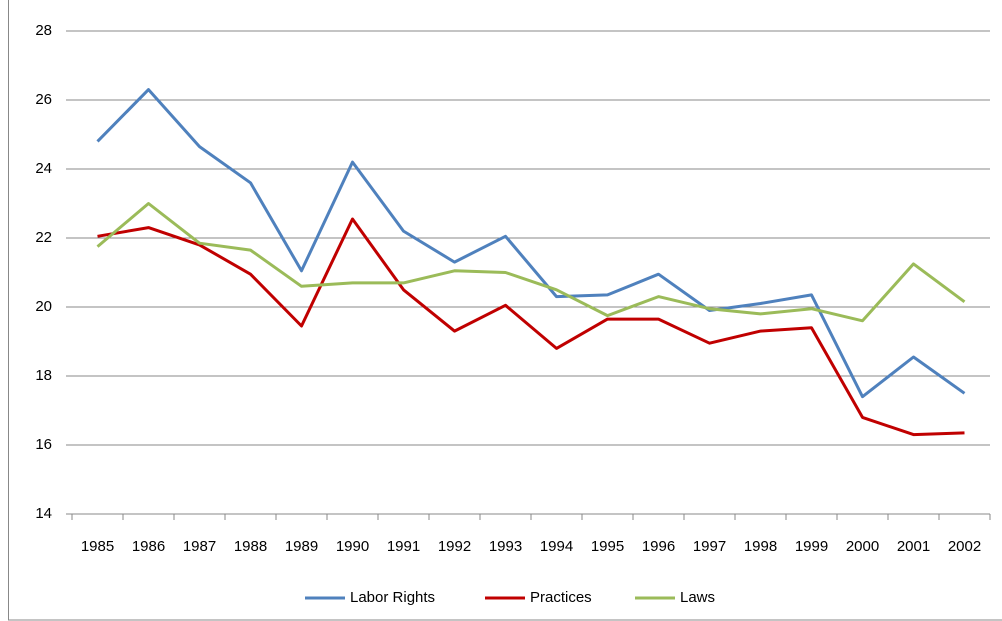 This screenshot has width=1002, height=621. What do you see at coordinates (250, 546) in the screenshot?
I see `x-tick-label: 1988` at bounding box center [250, 546].